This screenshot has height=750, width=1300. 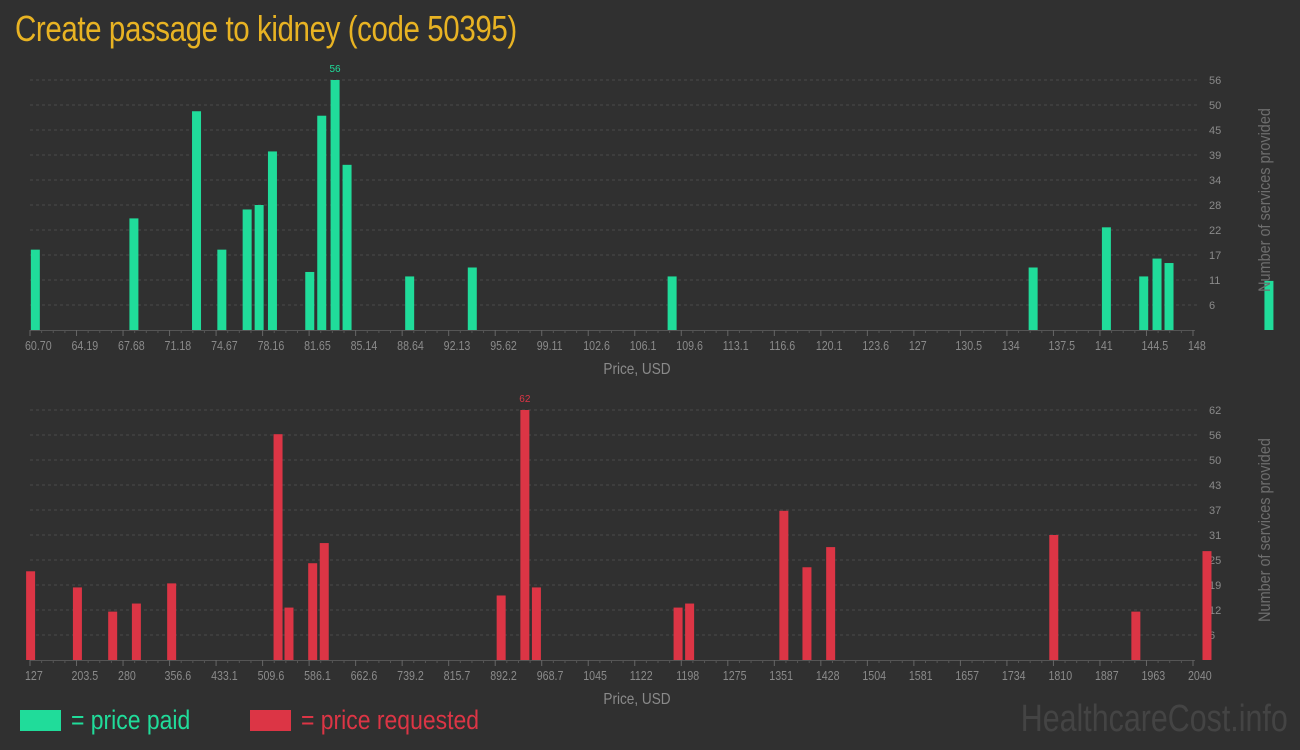 I want to click on x-tick-label: 148, so click(x=1197, y=345).